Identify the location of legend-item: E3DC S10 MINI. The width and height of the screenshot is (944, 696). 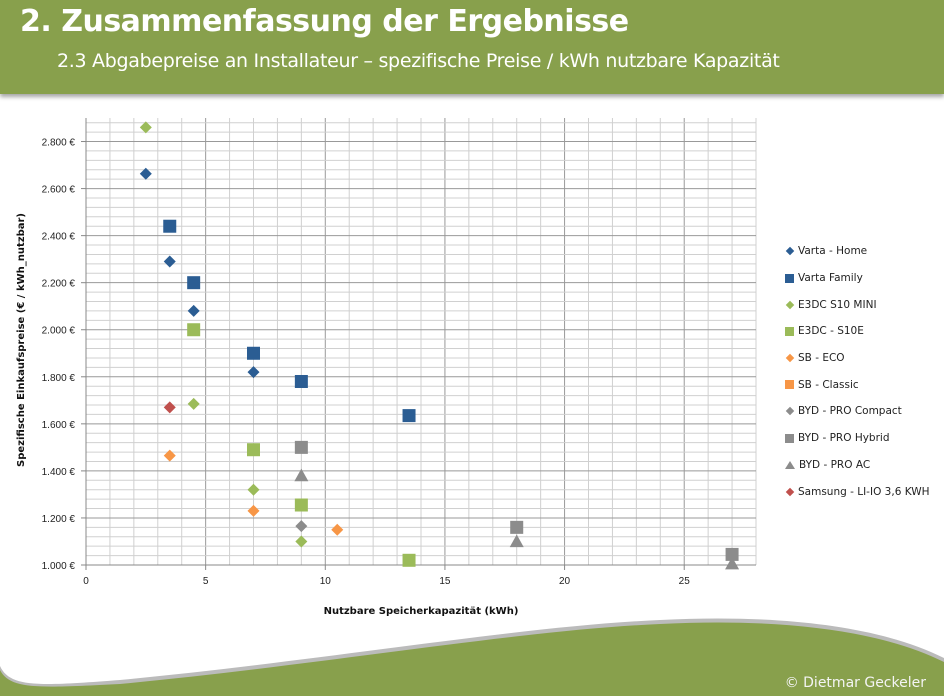
(857, 304).